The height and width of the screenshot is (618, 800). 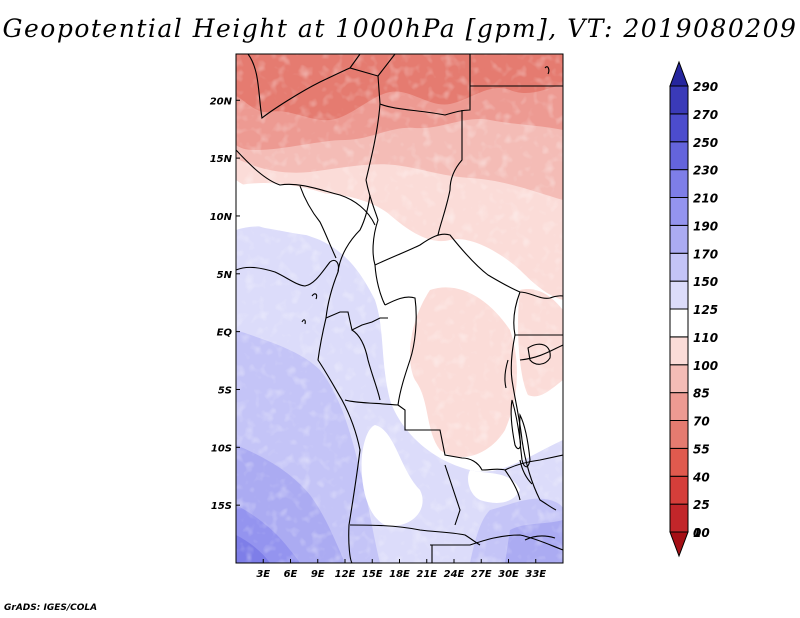 What do you see at coordinates (454, 574) in the screenshot?
I see `lon-tick-label: 24E` at bounding box center [454, 574].